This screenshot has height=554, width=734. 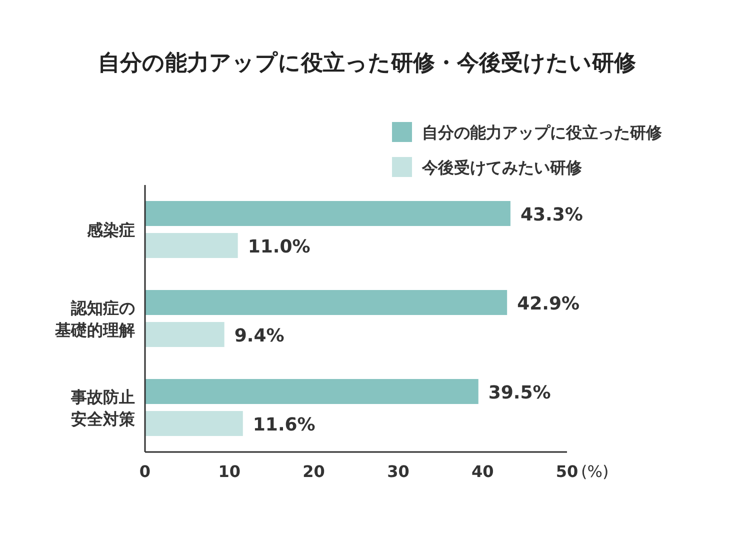 I want to click on data-label: 42.9%, so click(x=548, y=304).